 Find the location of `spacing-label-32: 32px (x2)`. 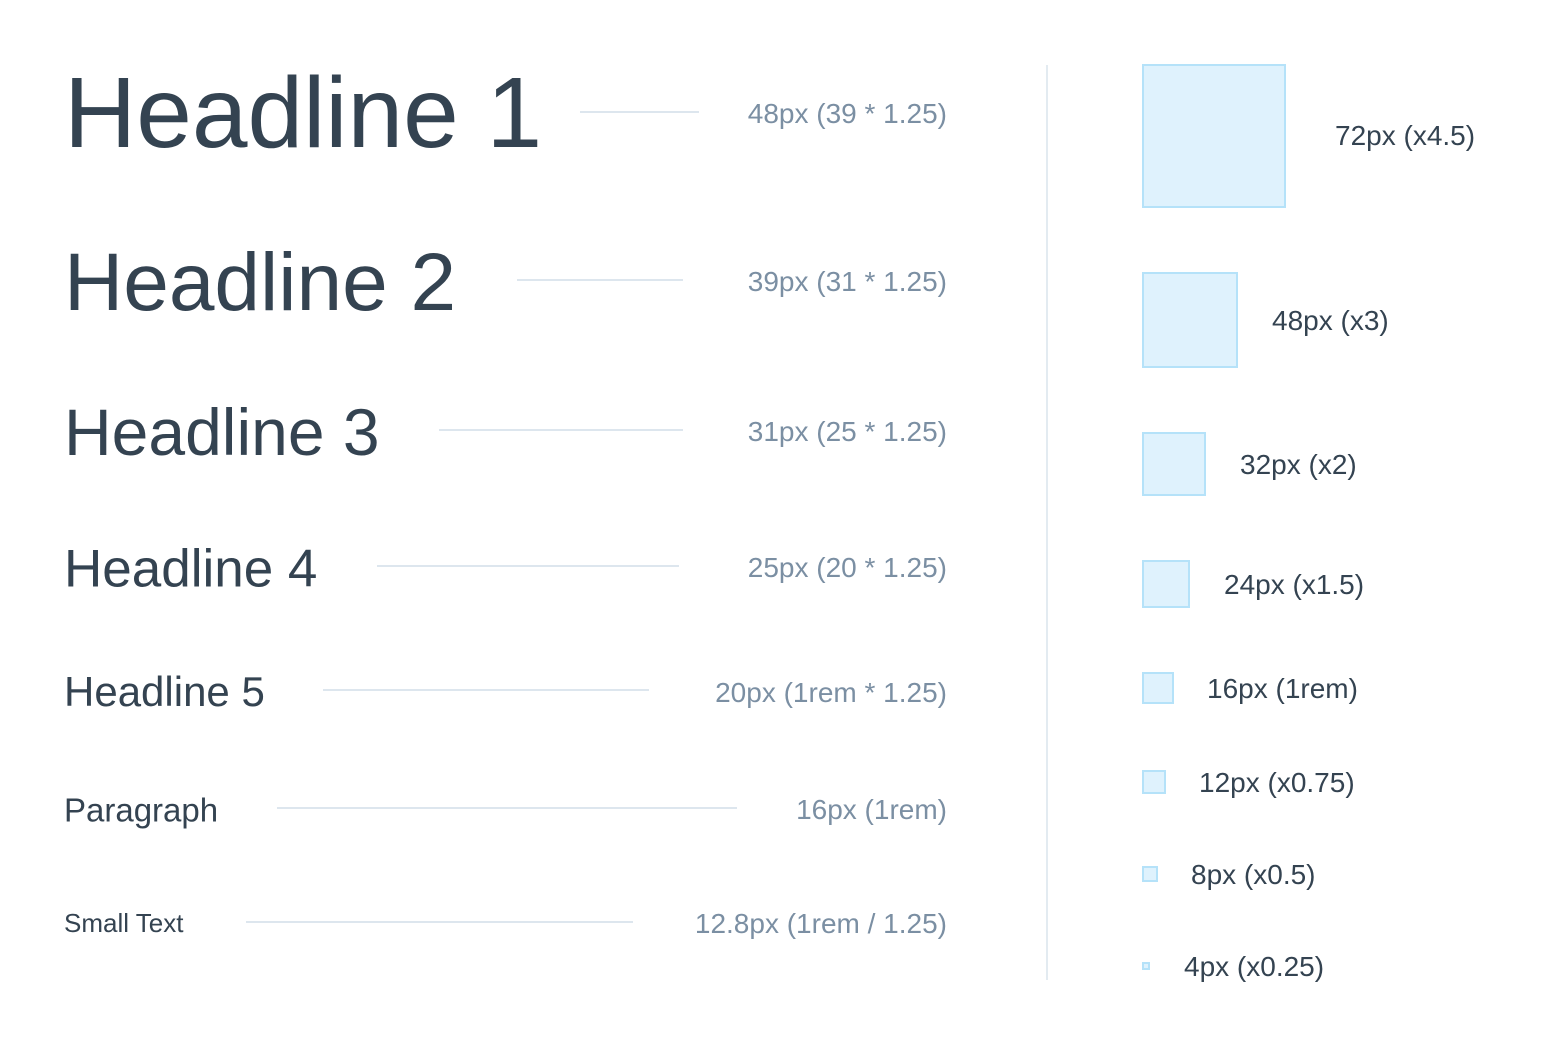

spacing-label-32: 32px (x2) is located at coordinates (1298, 464).